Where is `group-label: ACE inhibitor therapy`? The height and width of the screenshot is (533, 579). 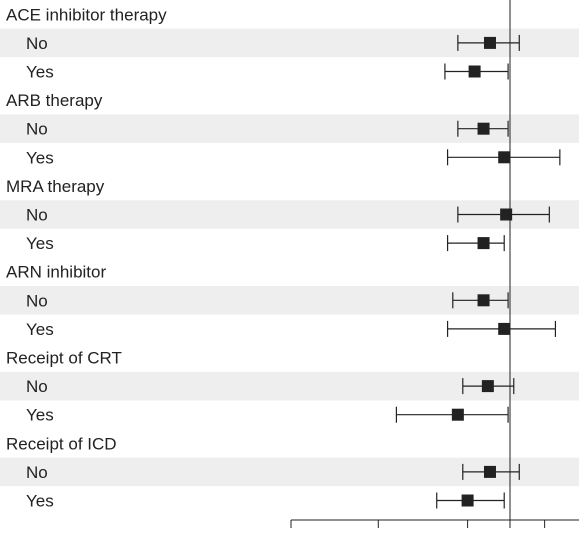
group-label: ACE inhibitor therapy is located at coordinates (86, 14).